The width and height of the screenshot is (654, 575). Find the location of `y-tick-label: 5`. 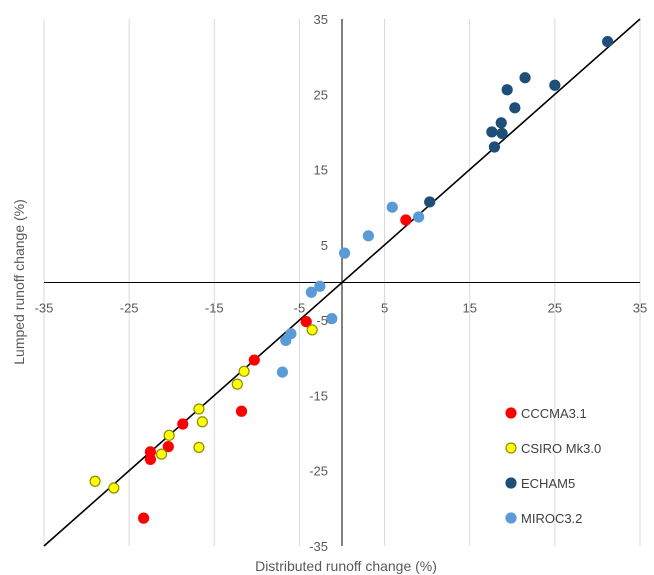

y-tick-label: 5 is located at coordinates (324, 245).